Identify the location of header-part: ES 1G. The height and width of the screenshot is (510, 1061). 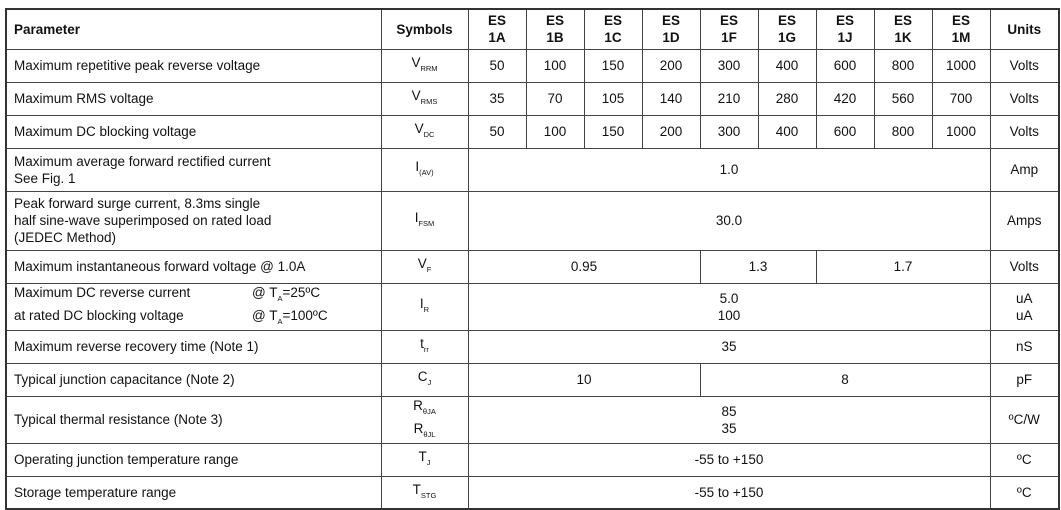
(787, 29).